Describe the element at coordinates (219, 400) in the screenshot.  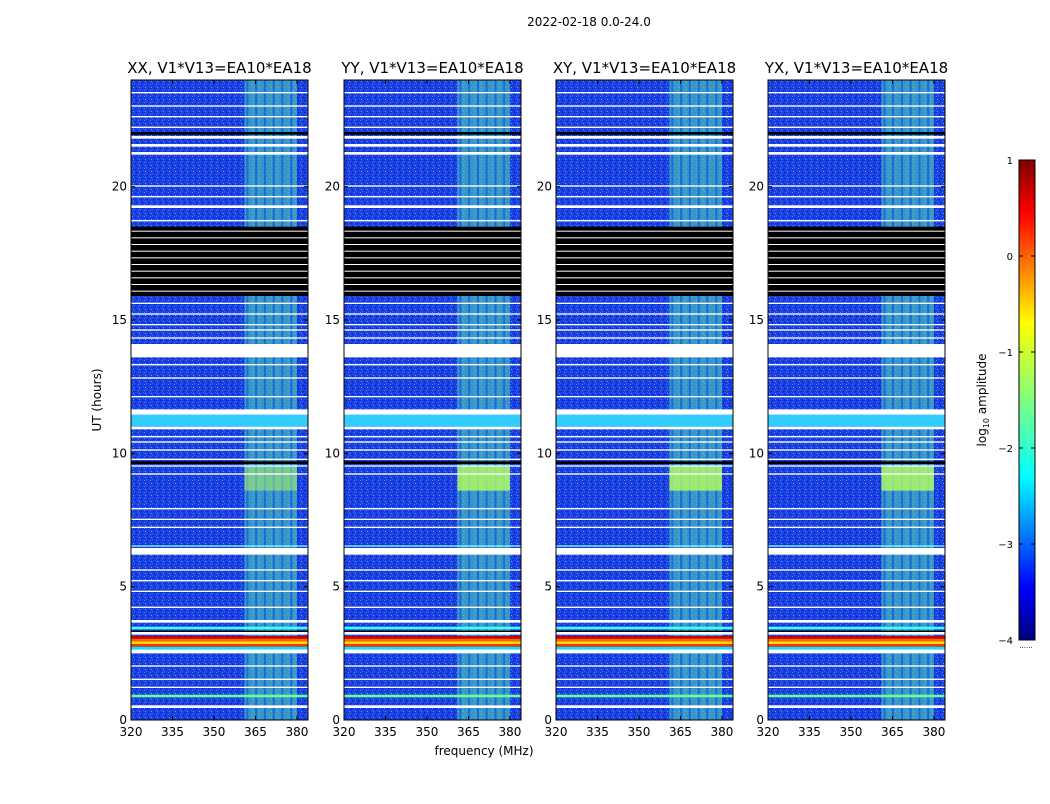
I see `panel-frame` at that location.